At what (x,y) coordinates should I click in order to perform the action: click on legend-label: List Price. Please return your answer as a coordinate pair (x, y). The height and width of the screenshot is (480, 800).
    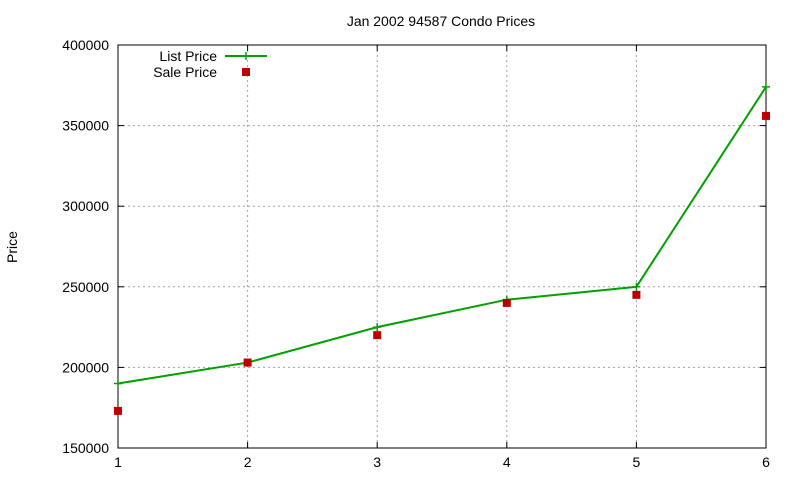
    Looking at the image, I should click on (188, 56).